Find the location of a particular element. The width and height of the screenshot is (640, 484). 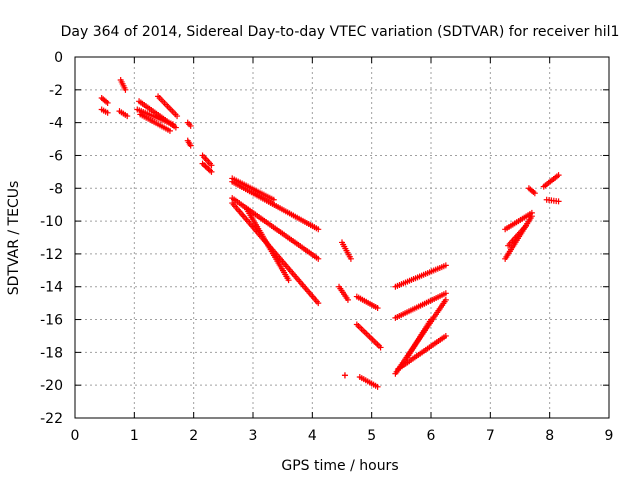

x-tick-label: 7 is located at coordinates (490, 436).